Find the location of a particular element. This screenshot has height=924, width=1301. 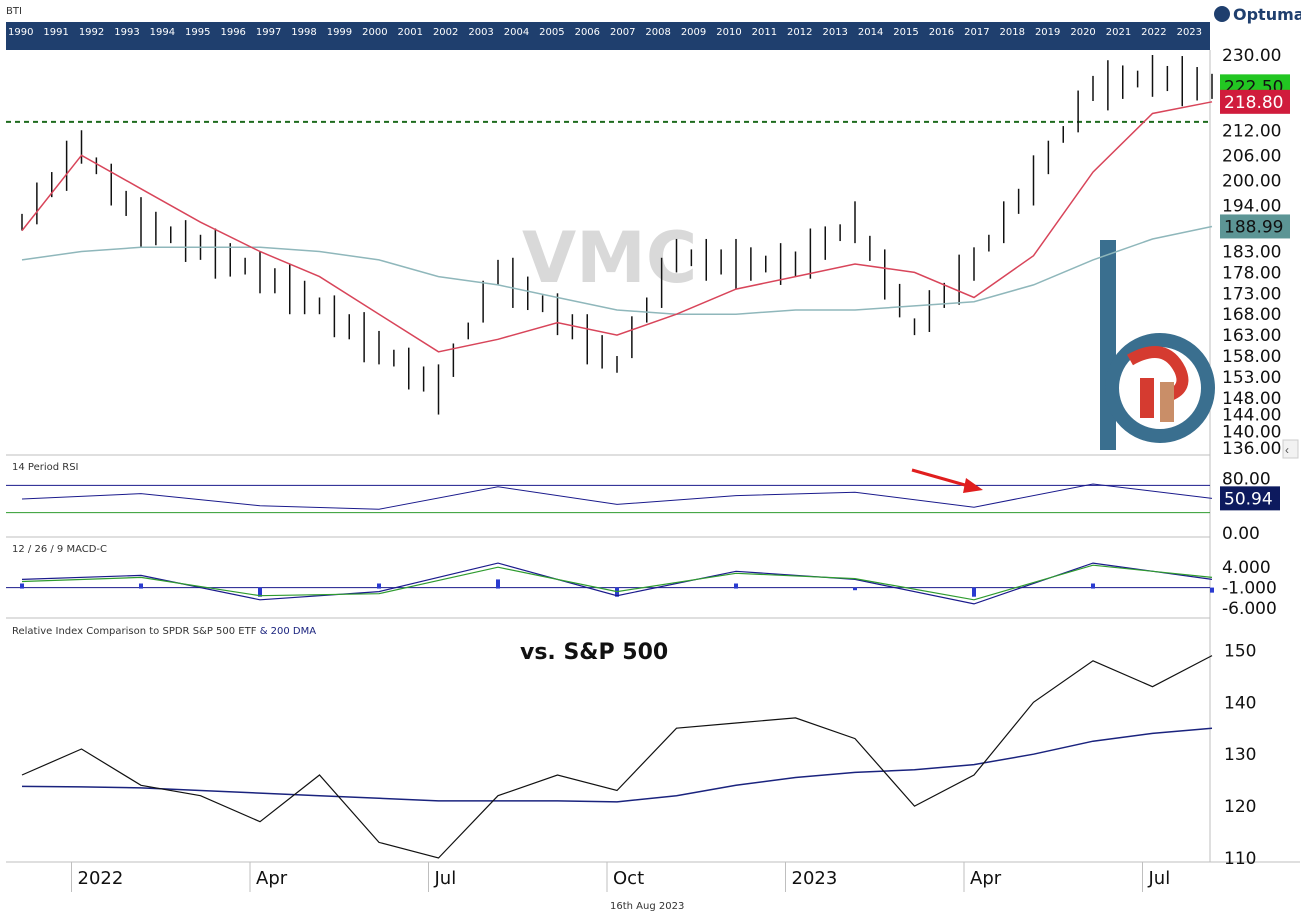

price-tick-label: 200.00 is located at coordinates (1251, 181).